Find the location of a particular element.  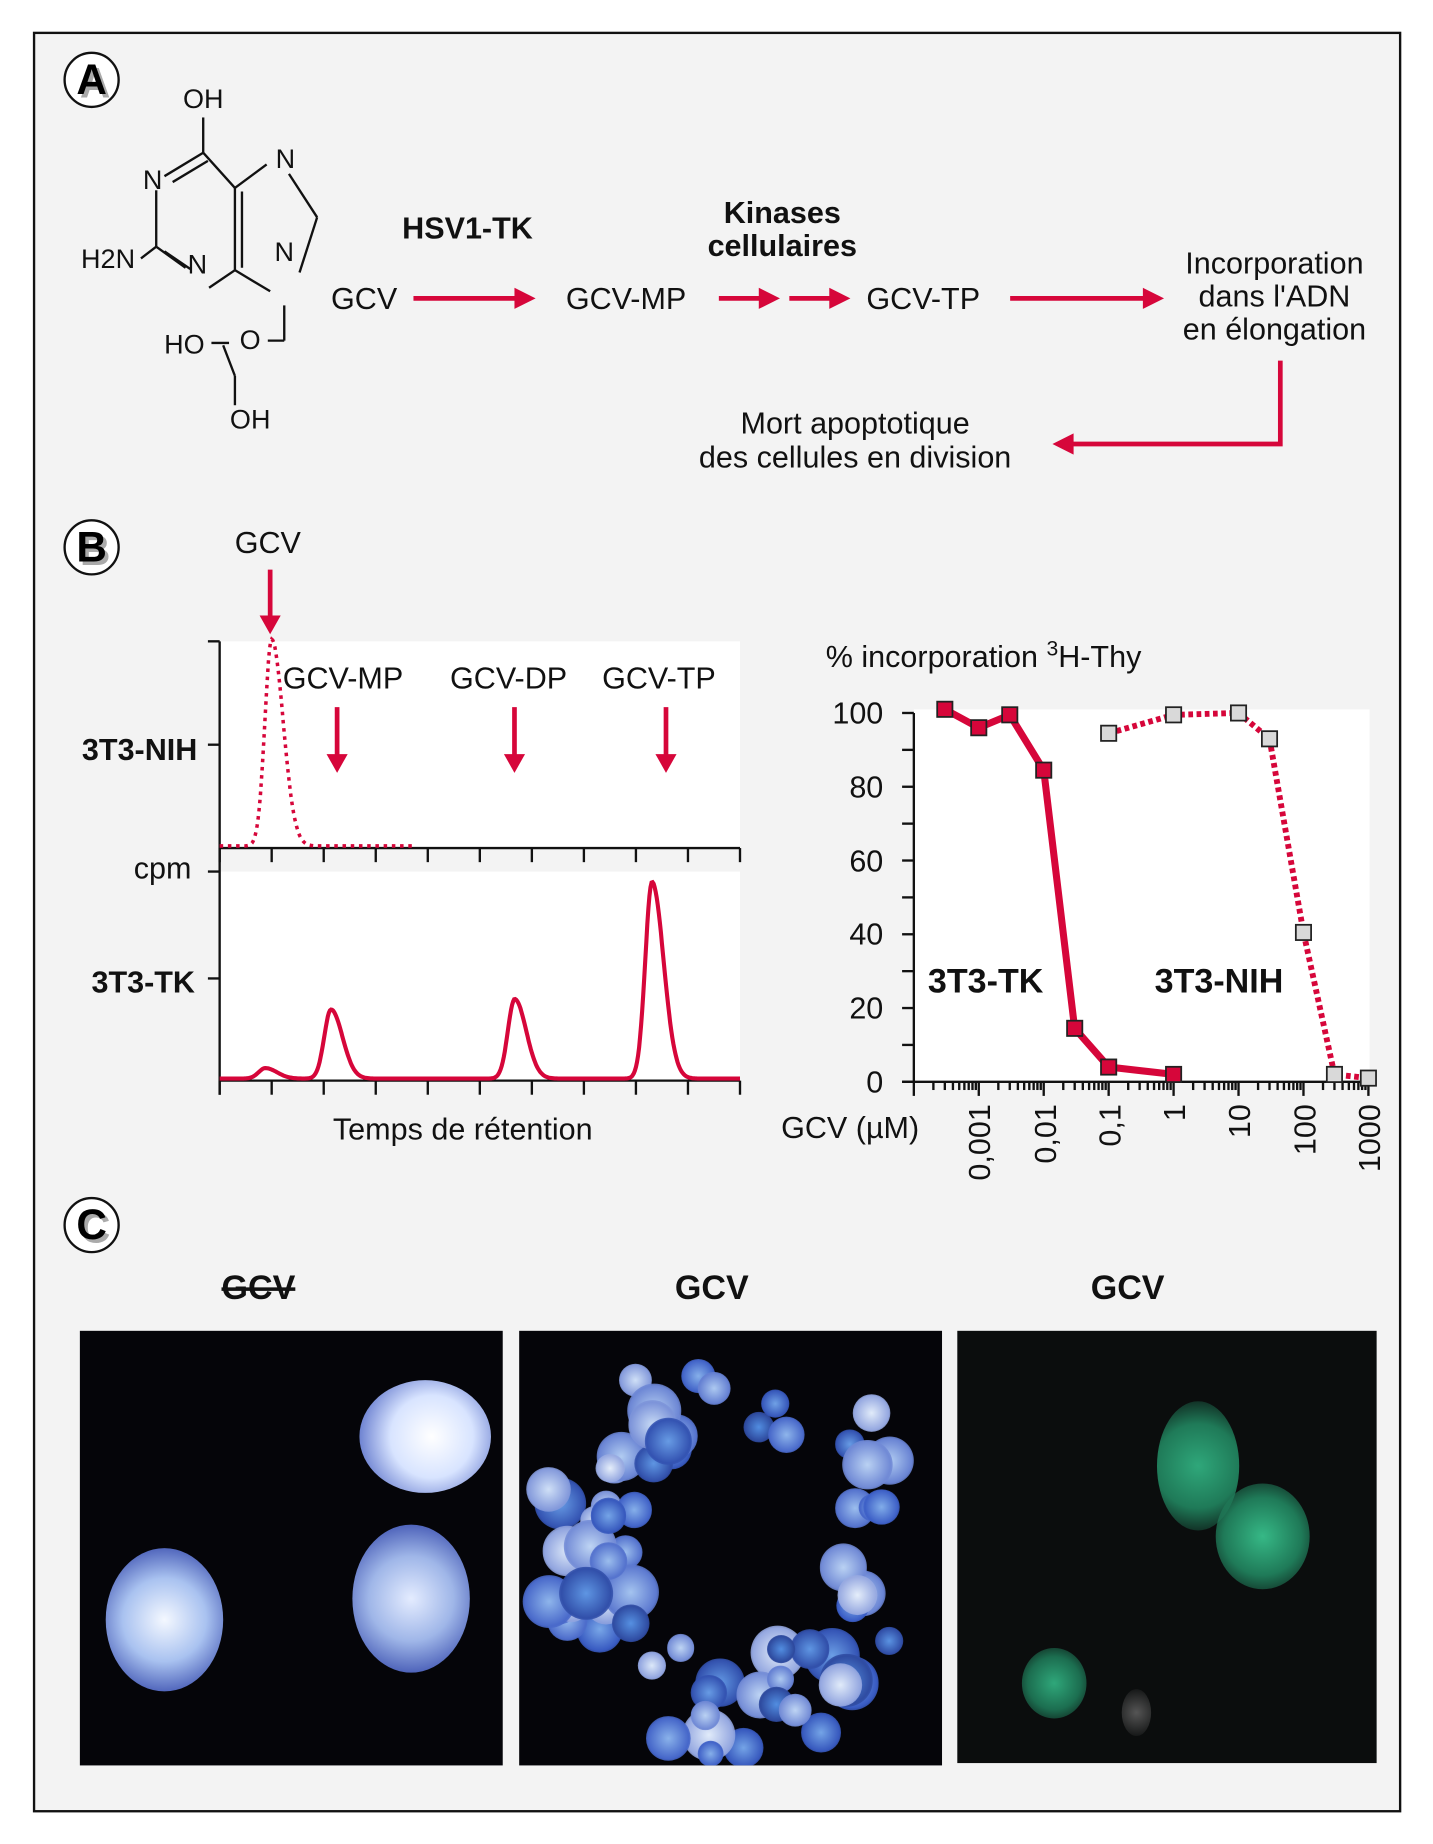

dose-y-tick-label: 0 is located at coordinates (875, 1082).